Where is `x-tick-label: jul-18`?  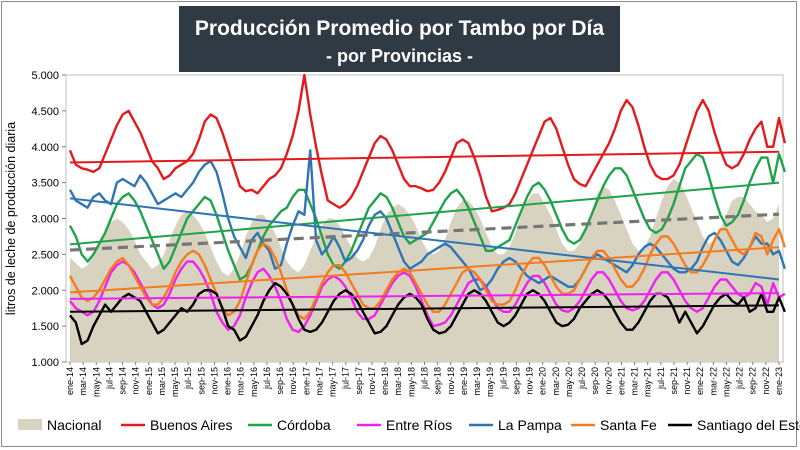 x-tick-label: jul-18 is located at coordinates (425, 378).